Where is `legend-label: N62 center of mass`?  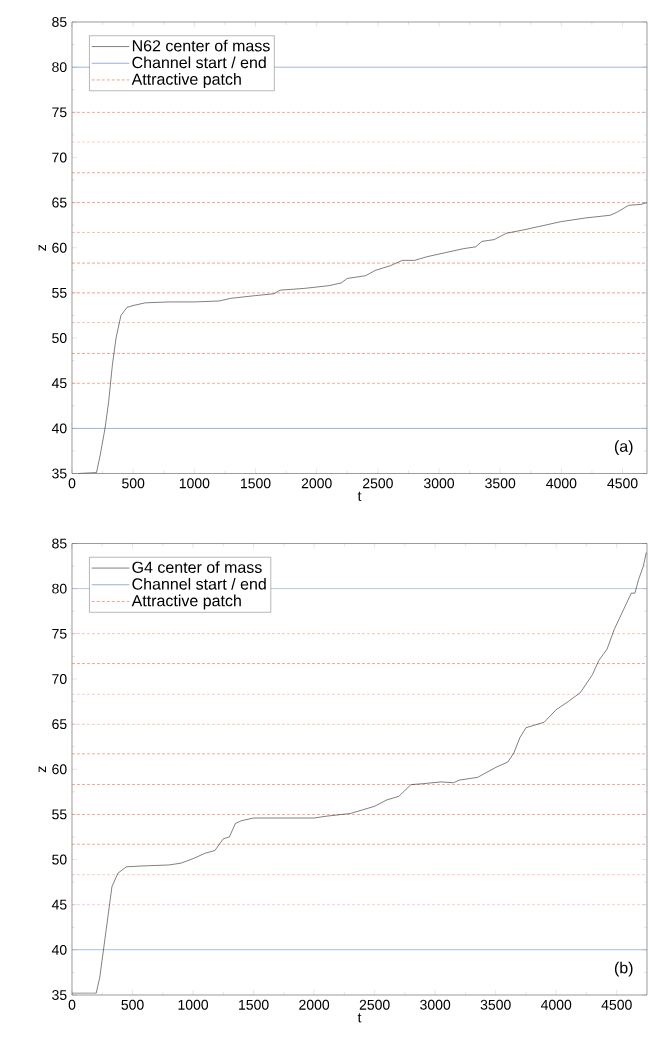 legend-label: N62 center of mass is located at coordinates (201, 45).